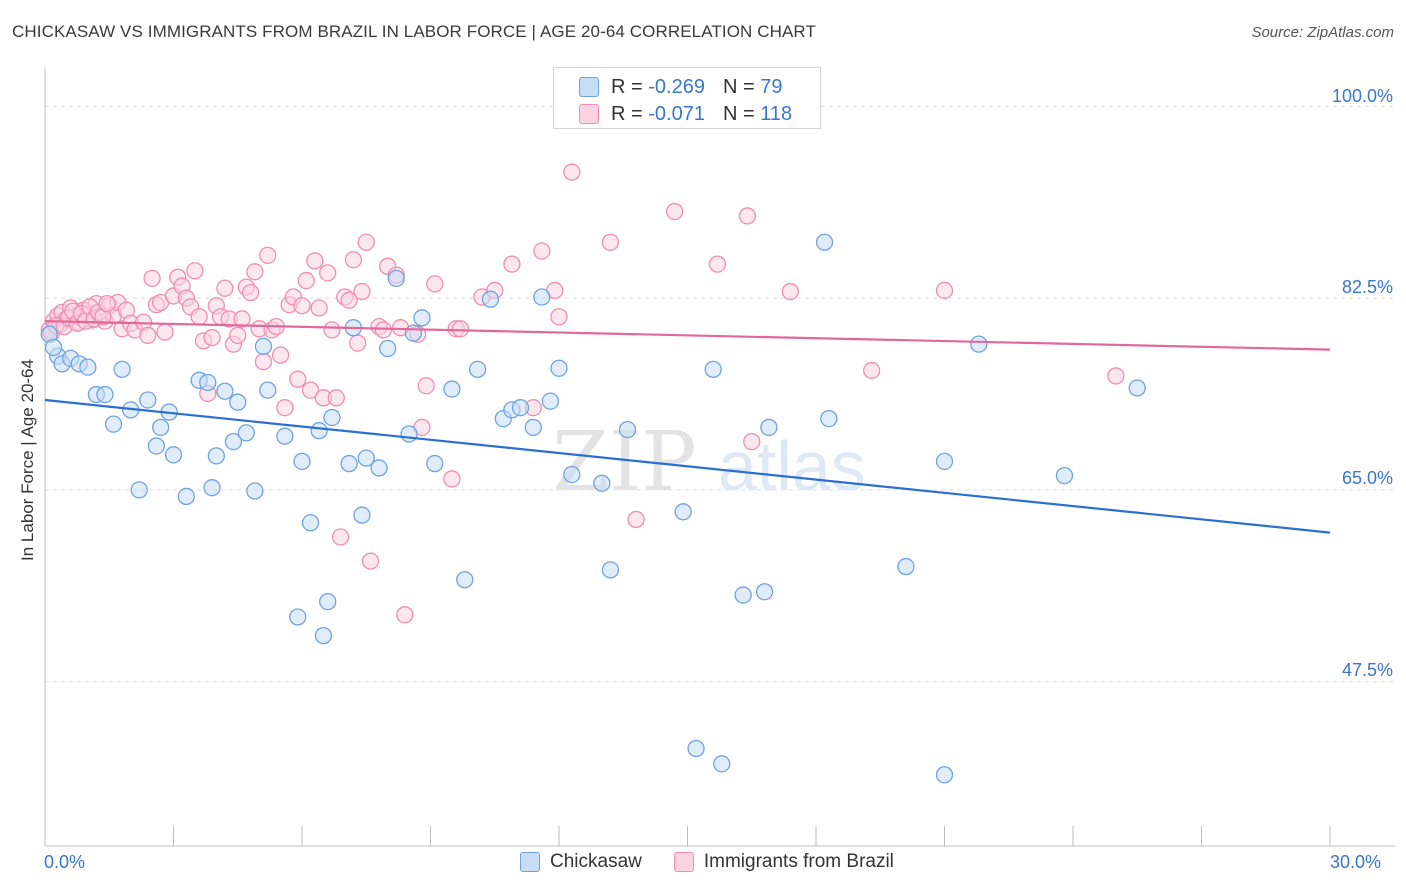 The image size is (1406, 892). I want to click on watermark: ZIP atlas, so click(709, 462).